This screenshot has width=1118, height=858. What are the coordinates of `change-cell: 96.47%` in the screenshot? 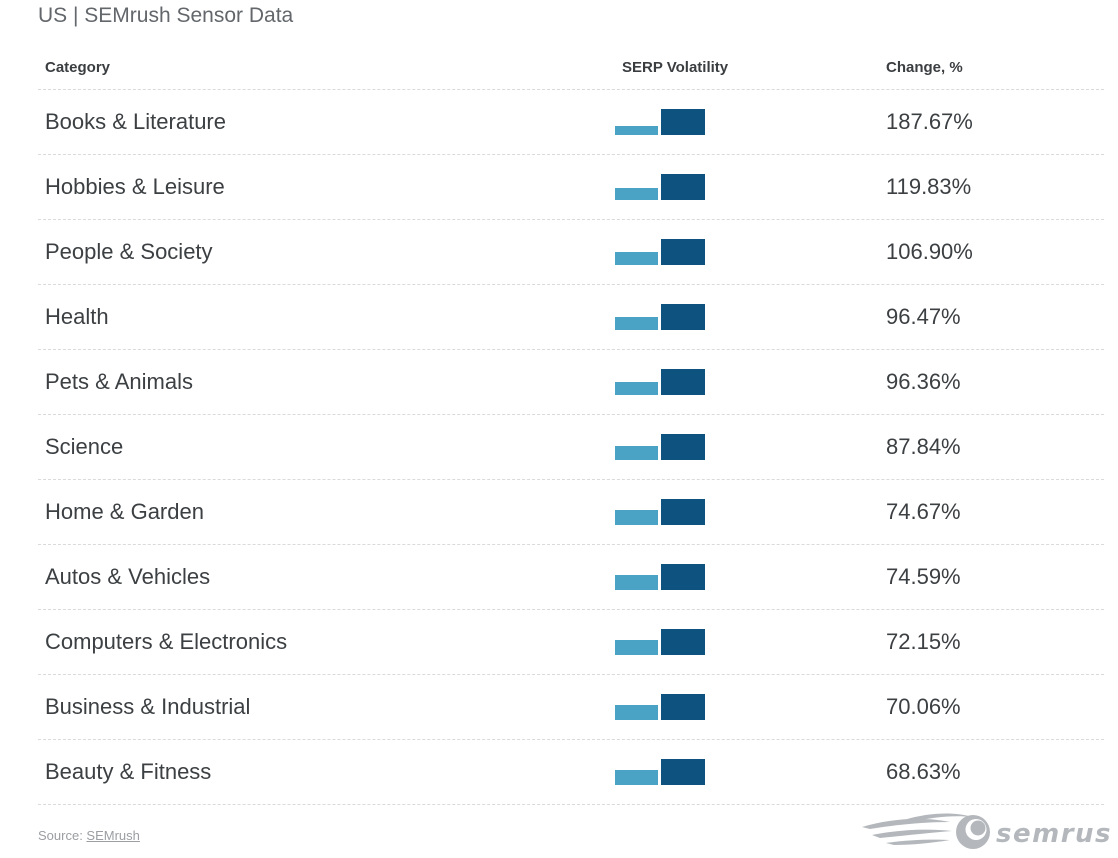 It's located at (923, 316).